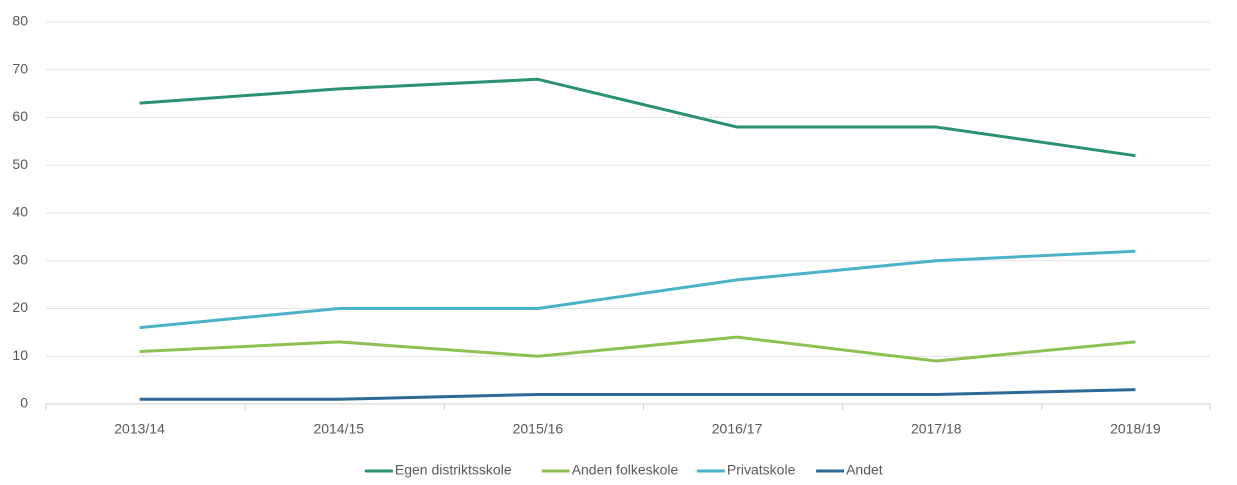  Describe the element at coordinates (20, 116) in the screenshot. I see `y-tick-label: 60` at that location.